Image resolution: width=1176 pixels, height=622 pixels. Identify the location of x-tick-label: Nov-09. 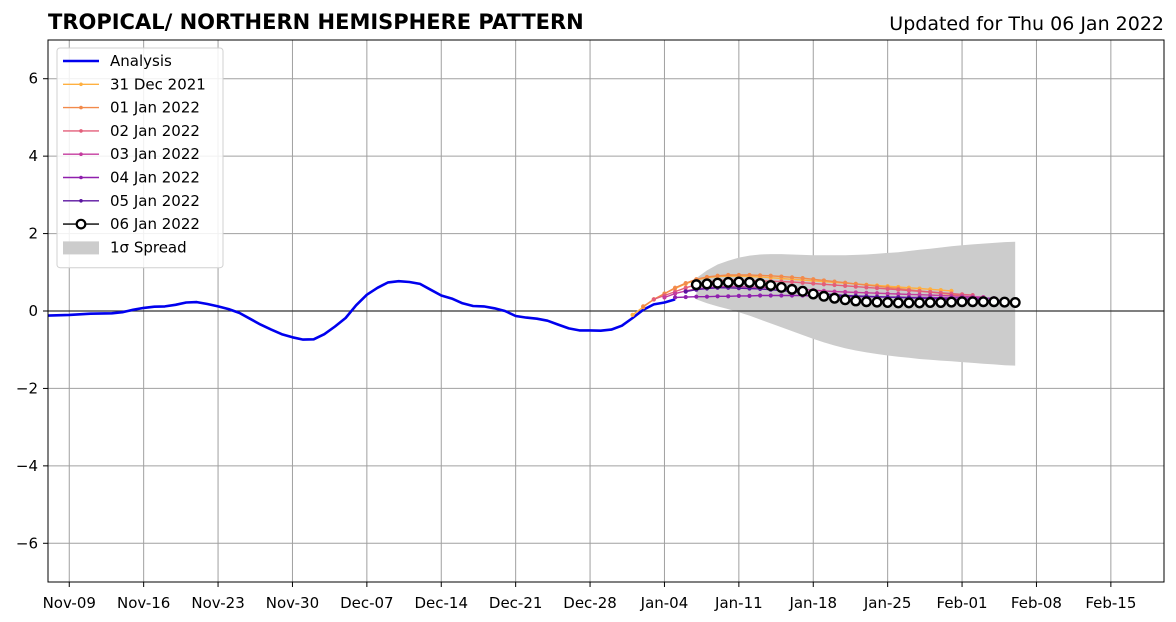
(69, 603).